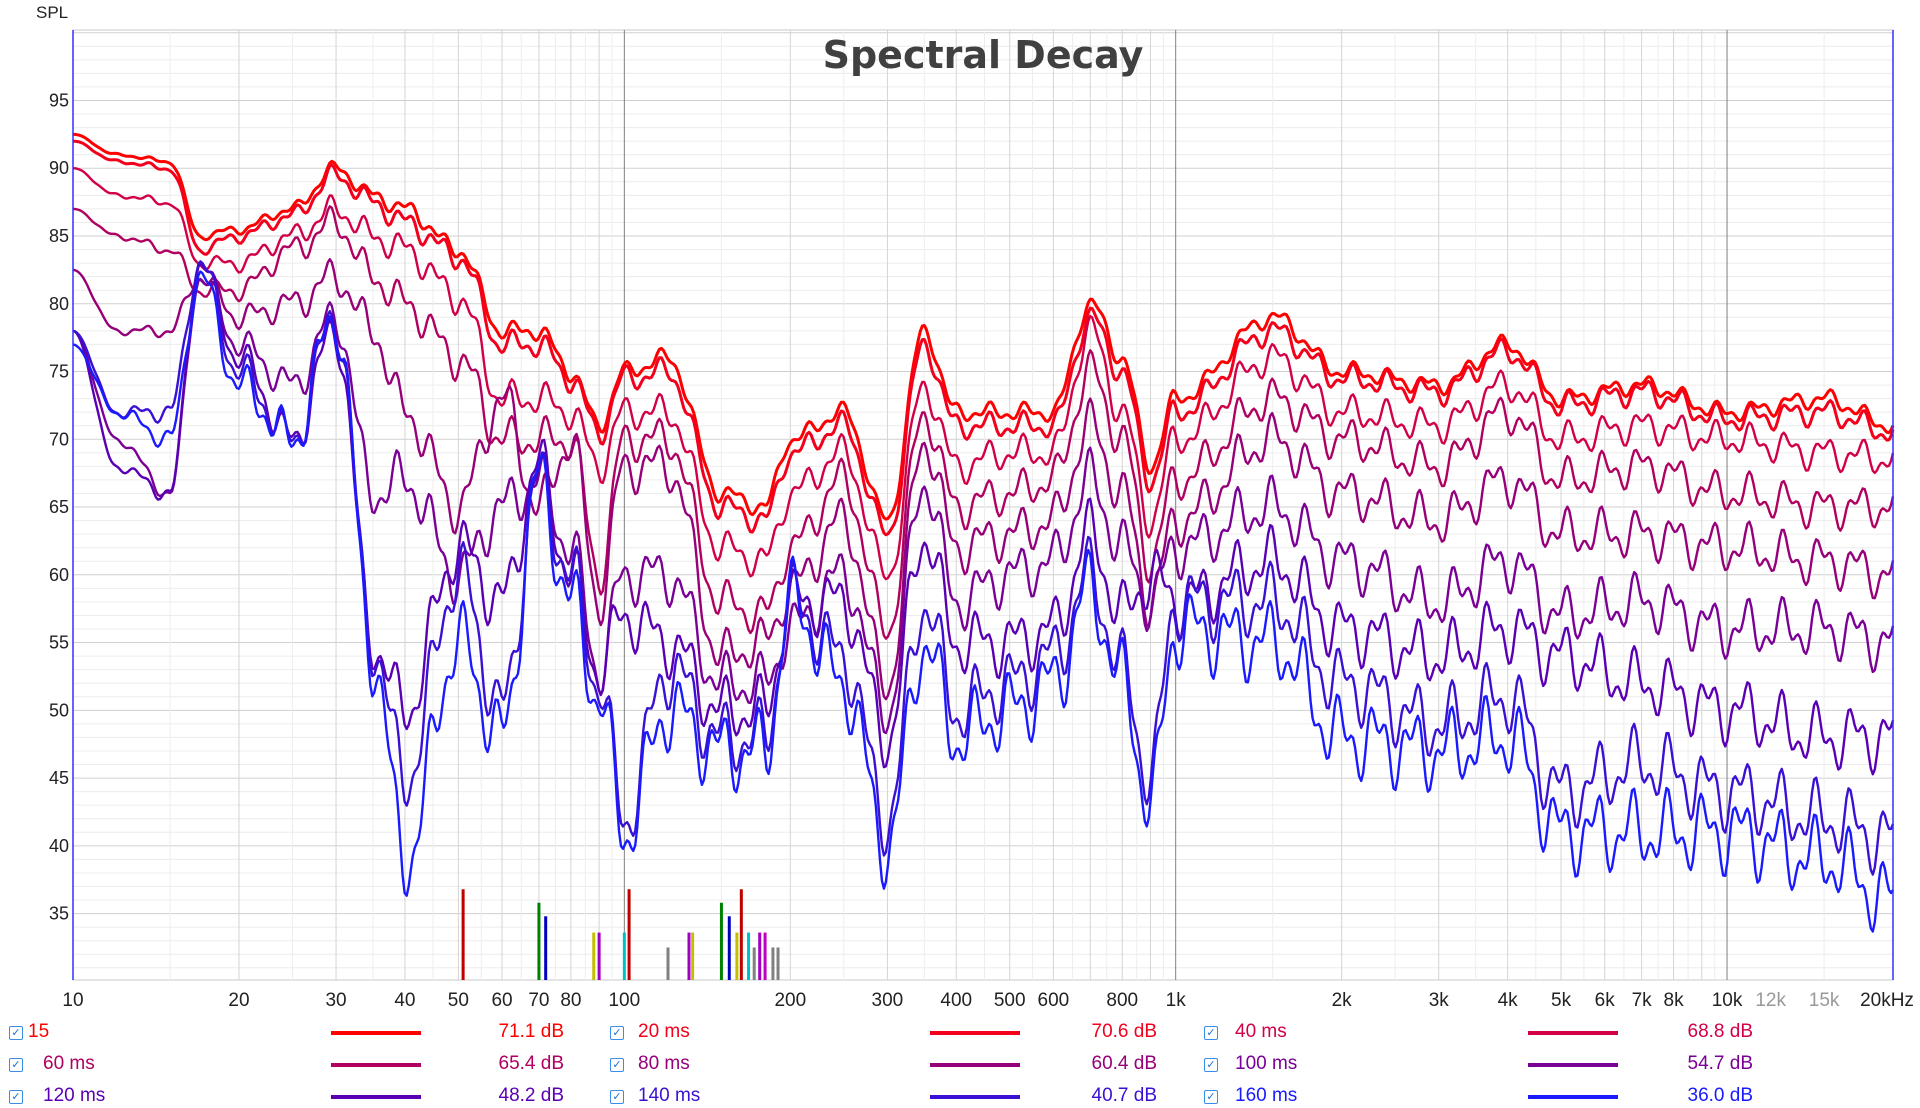 The width and height of the screenshot is (1920, 1108). What do you see at coordinates (1124, 1063) in the screenshot?
I see `legend-value: 60.4 dB` at bounding box center [1124, 1063].